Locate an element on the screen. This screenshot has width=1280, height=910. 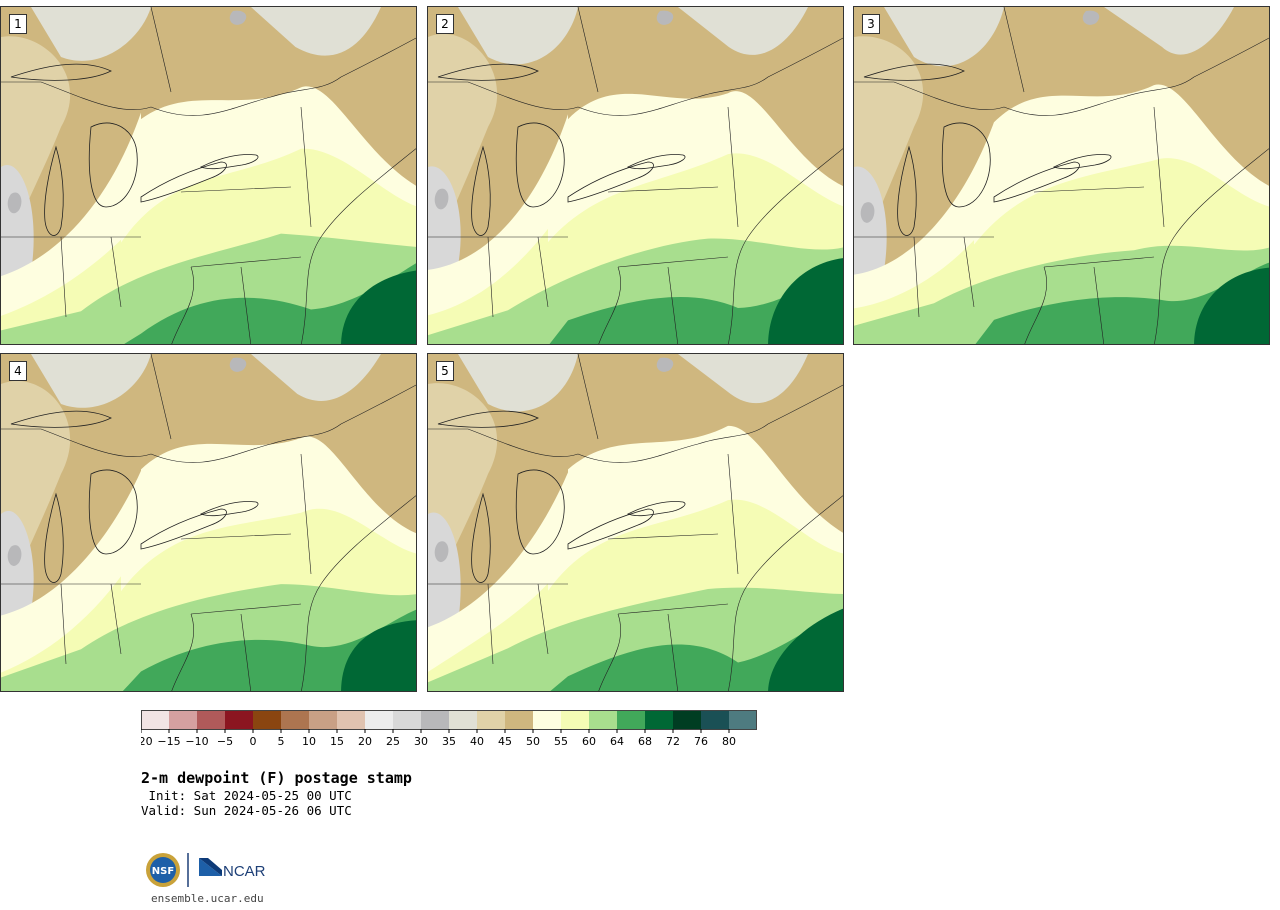
colorbar-tick-label: 0 is located at coordinates (253, 741).